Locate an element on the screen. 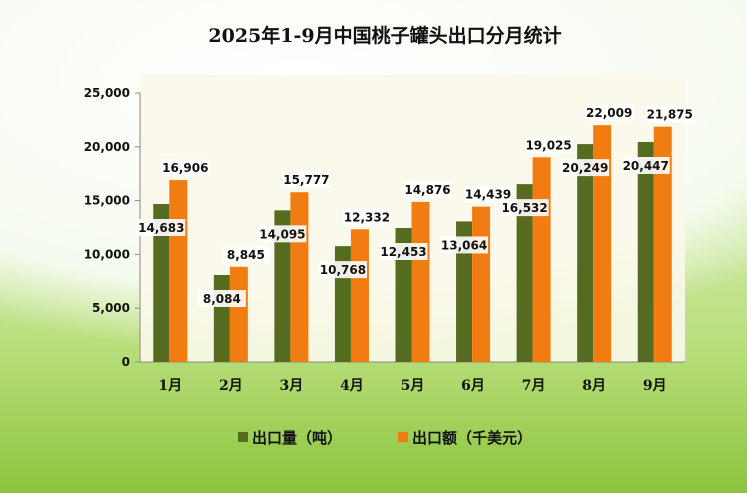 This screenshot has width=747, height=493. data-label-volume: 14,683 is located at coordinates (161, 228).